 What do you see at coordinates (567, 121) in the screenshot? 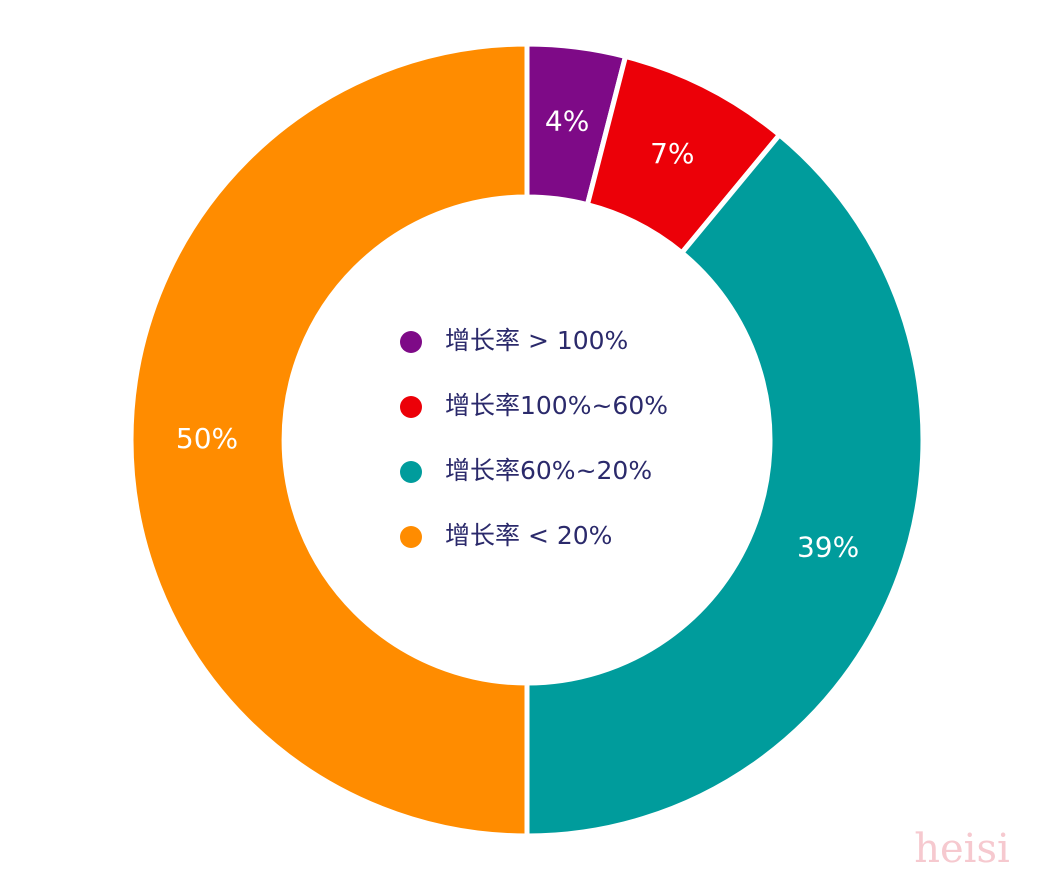
I see `value-label: 4%` at bounding box center [567, 121].